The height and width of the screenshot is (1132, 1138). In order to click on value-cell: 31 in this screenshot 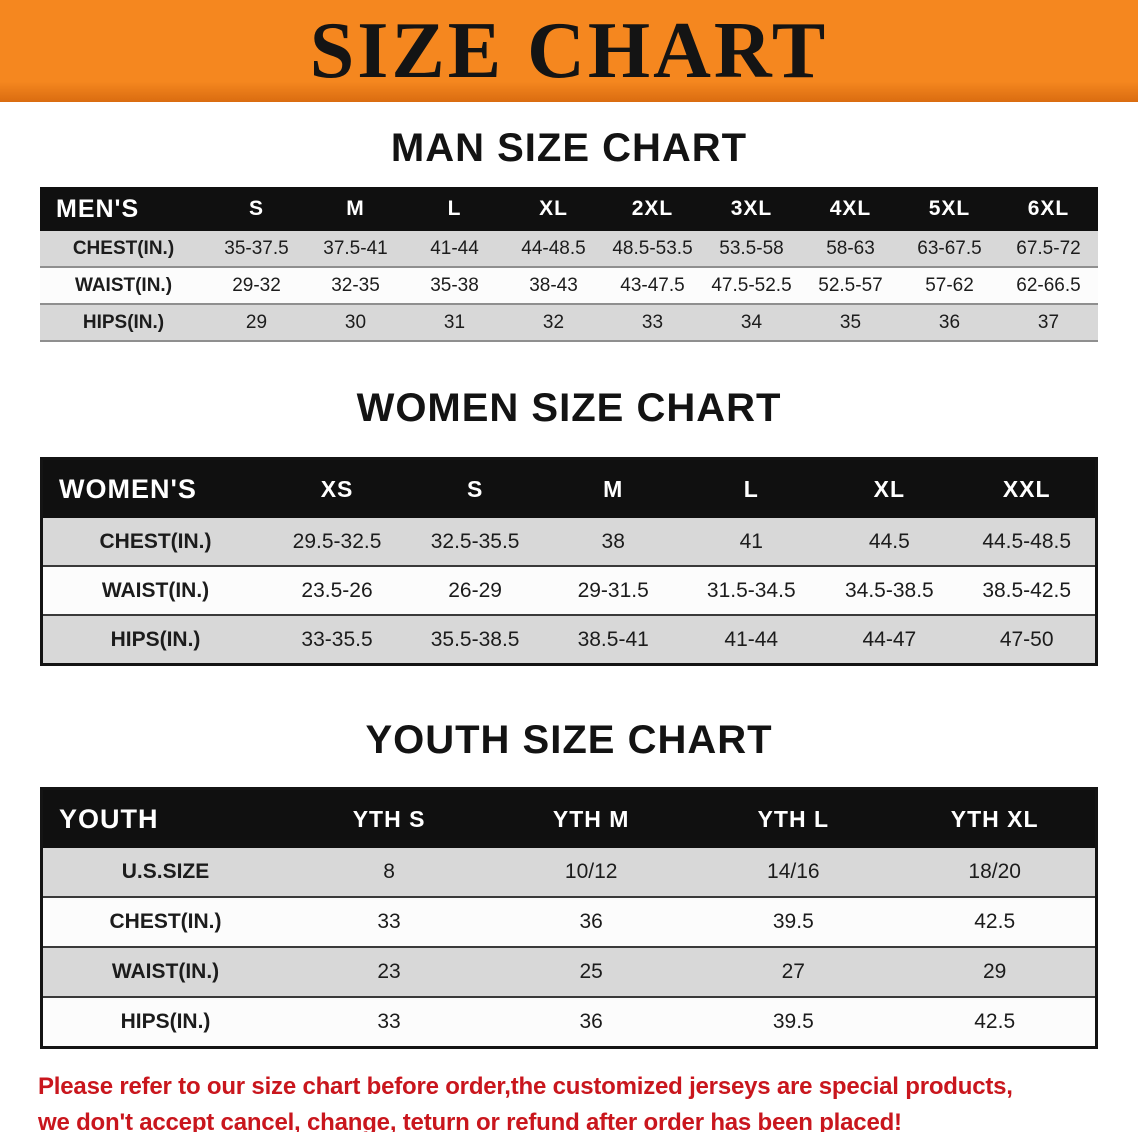, I will do `click(454, 323)`.